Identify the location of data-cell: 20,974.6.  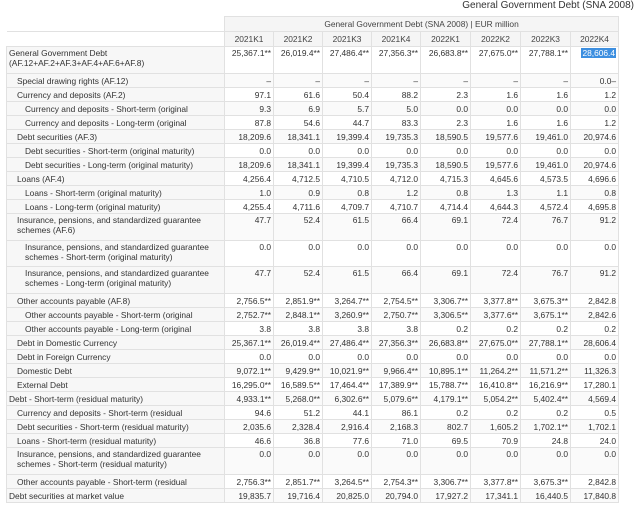
(594, 136).